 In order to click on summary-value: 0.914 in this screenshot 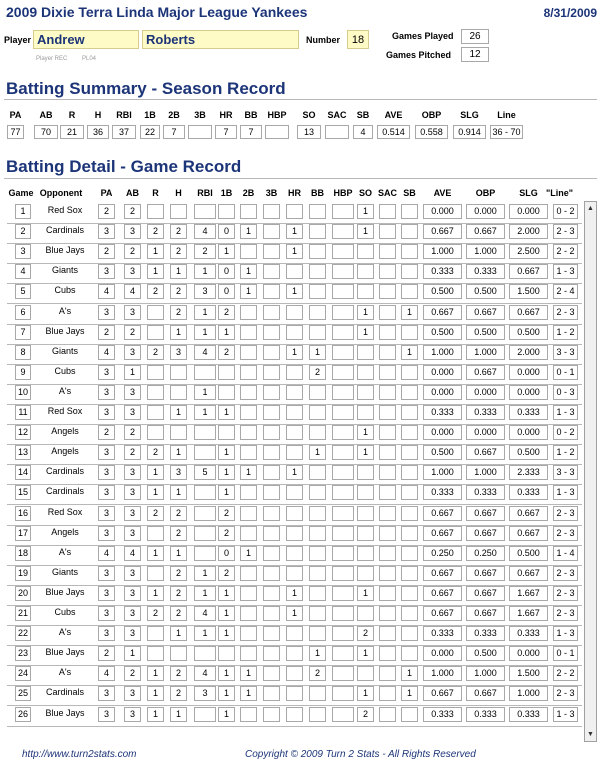, I will do `click(469, 132)`.